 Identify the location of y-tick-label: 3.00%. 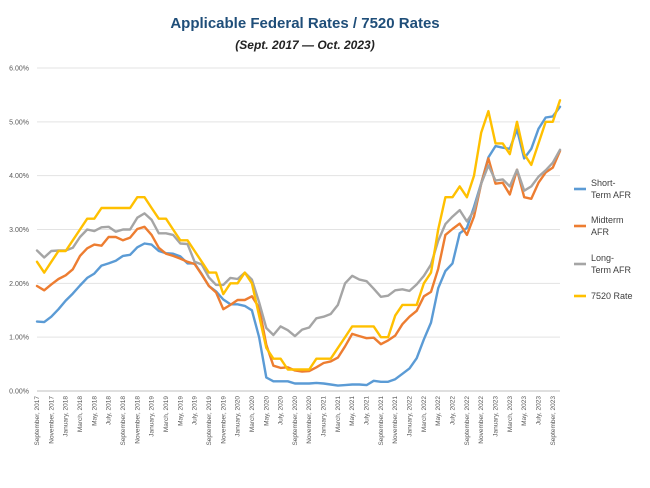
(19, 230).